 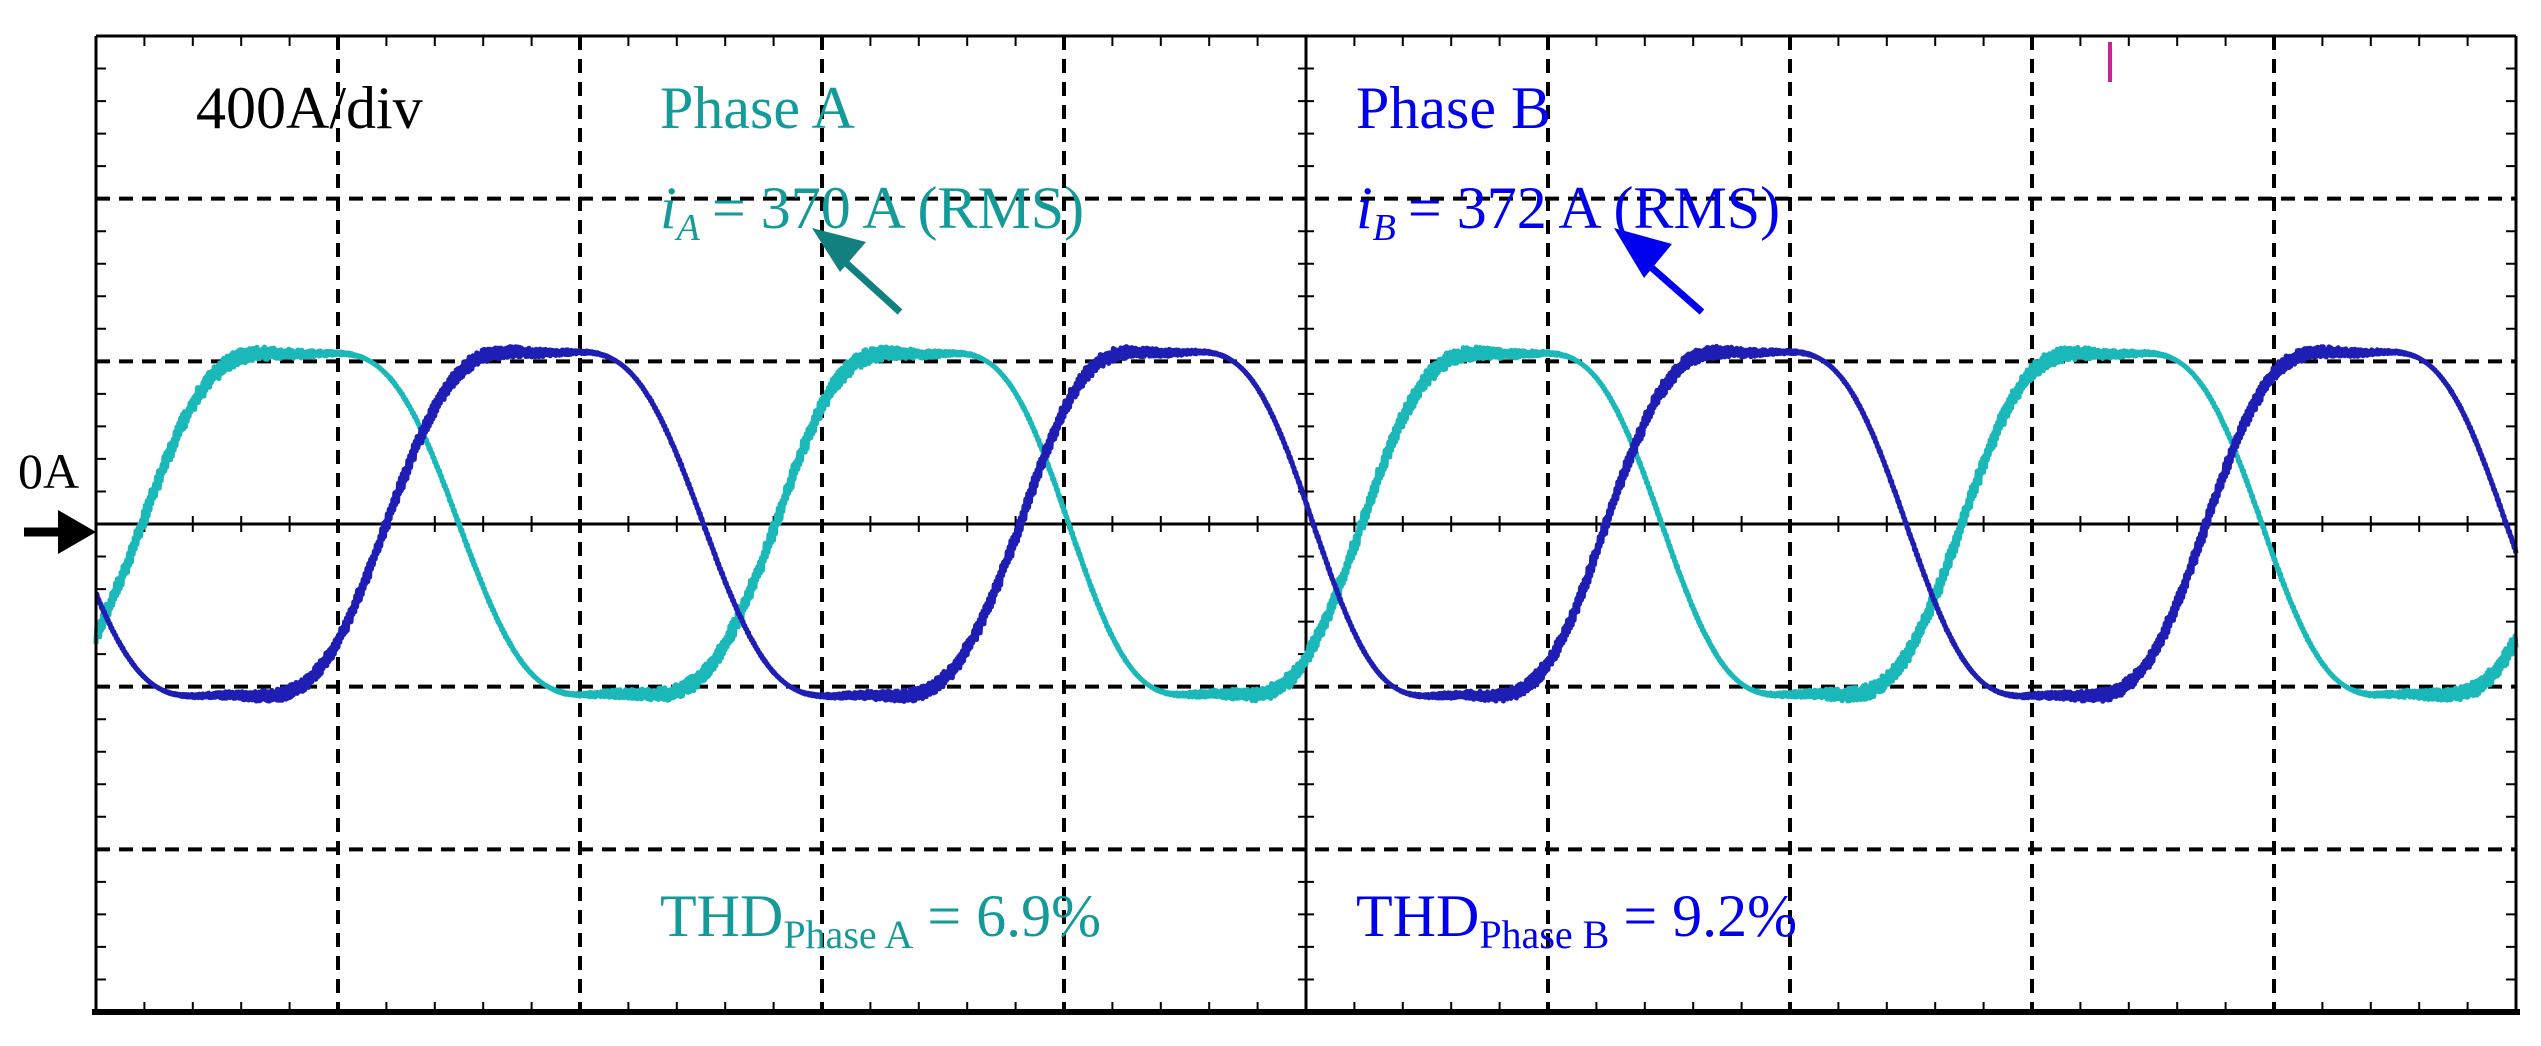 I want to click on phase-a-current-subscript: A, so click(x=687, y=228).